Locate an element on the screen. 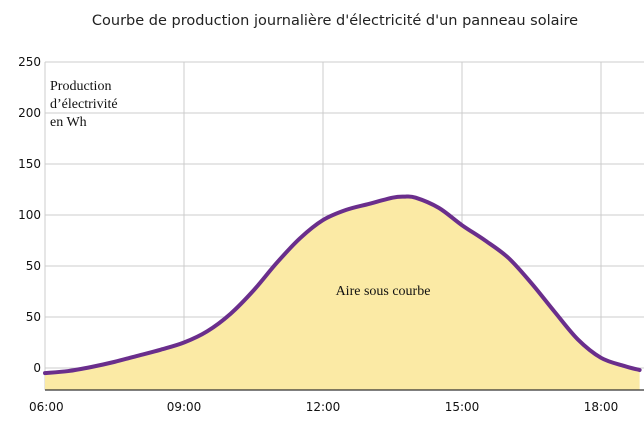 This screenshot has width=644, height=424. x-tick-label: 12:00 is located at coordinates (323, 407).